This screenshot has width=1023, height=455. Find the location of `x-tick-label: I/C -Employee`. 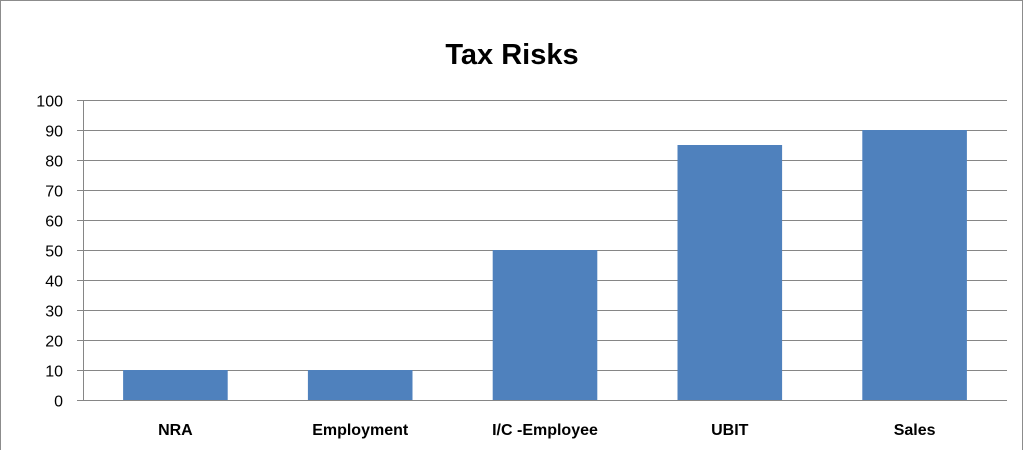

x-tick-label: I/C -Employee is located at coordinates (545, 430).